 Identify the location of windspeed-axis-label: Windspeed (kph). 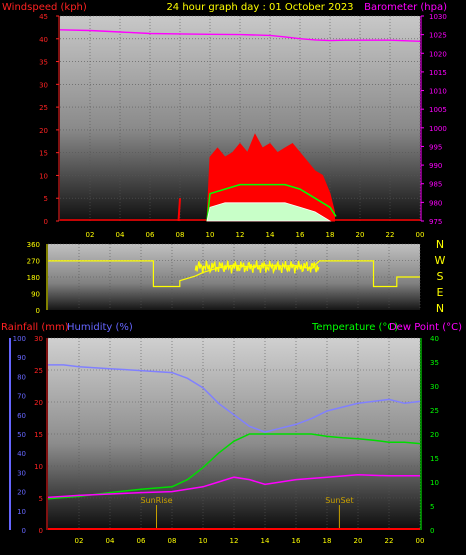
(44, 7).